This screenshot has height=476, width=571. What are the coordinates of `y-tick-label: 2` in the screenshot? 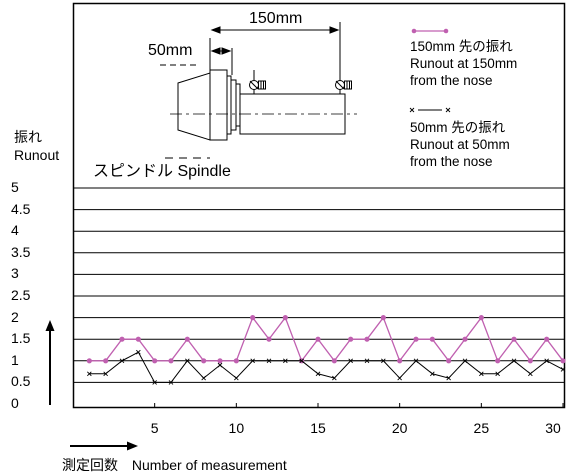 It's located at (15, 316).